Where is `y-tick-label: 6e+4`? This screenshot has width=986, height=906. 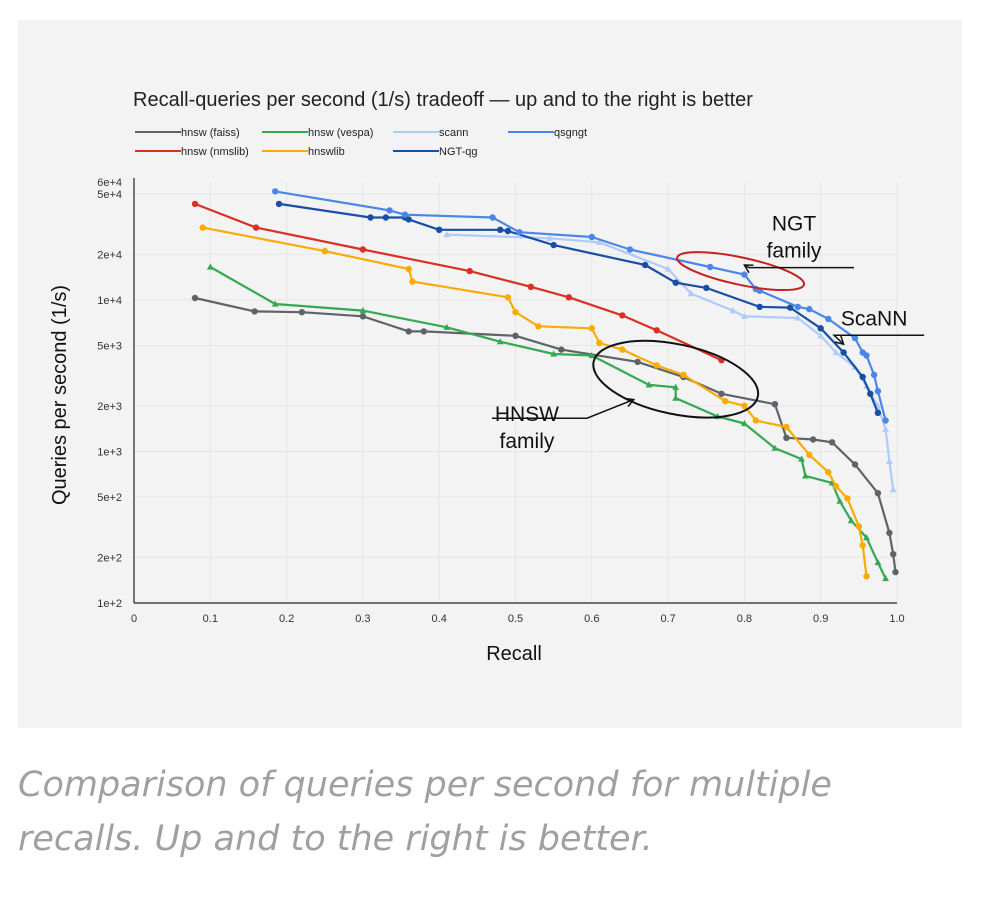 y-tick-label: 6e+4 is located at coordinates (109, 183).